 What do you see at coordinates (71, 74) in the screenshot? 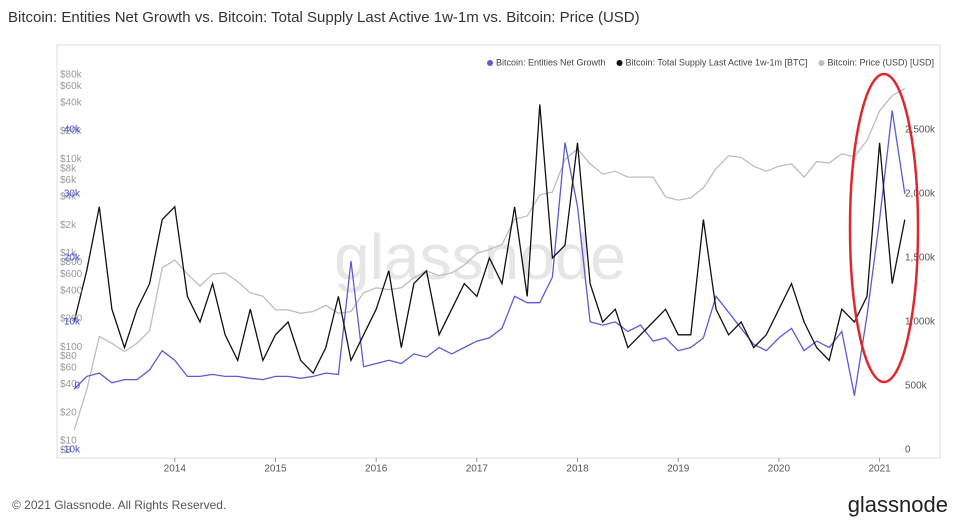
I see `y-tick-label: $80k` at bounding box center [71, 74].